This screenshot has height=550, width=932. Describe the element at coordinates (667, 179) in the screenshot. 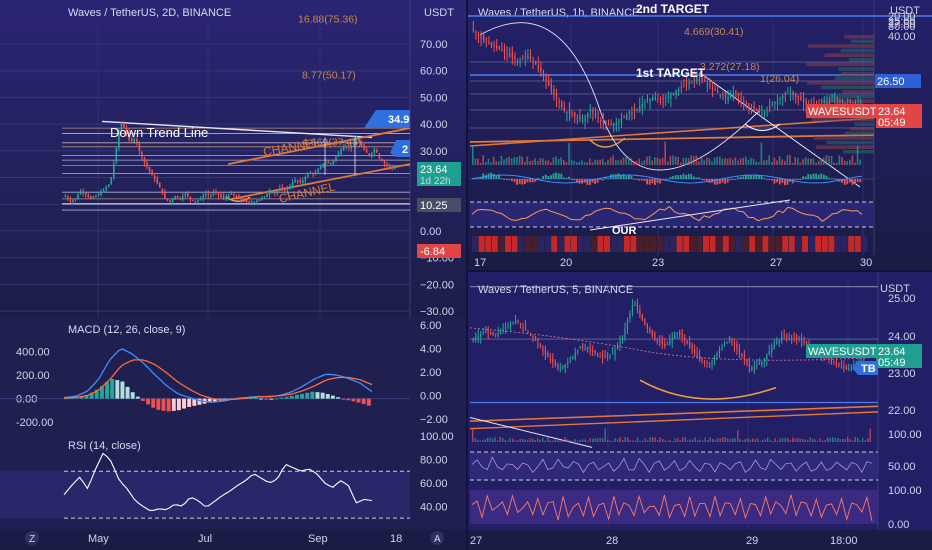

I see `tr-osc1-line` at that location.